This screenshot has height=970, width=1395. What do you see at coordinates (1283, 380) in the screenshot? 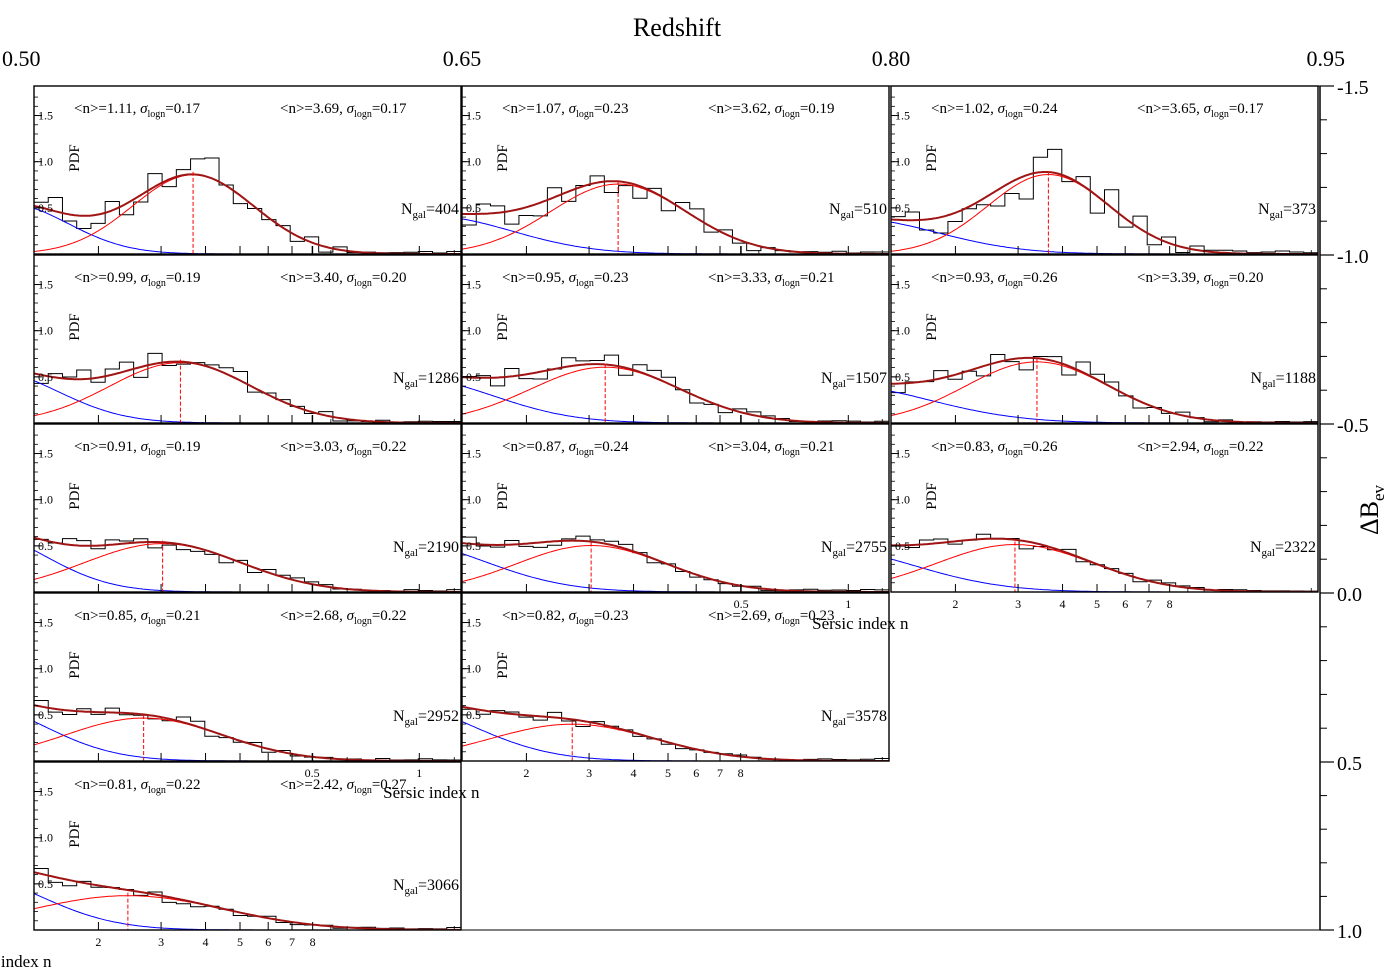
I see `ngal-label: Ngal=1188` at bounding box center [1283, 380].